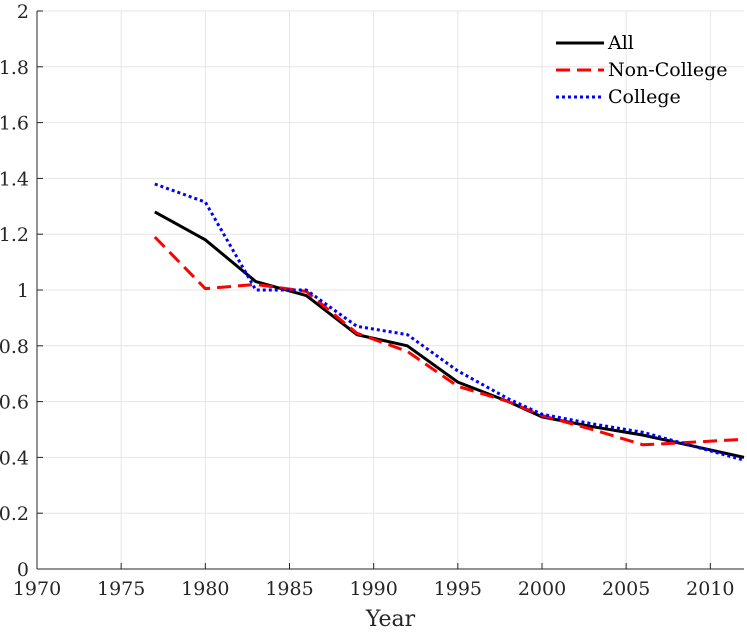 The height and width of the screenshot is (635, 747). Describe the element at coordinates (14, 68) in the screenshot. I see `y-tick-label: 1.8` at that location.